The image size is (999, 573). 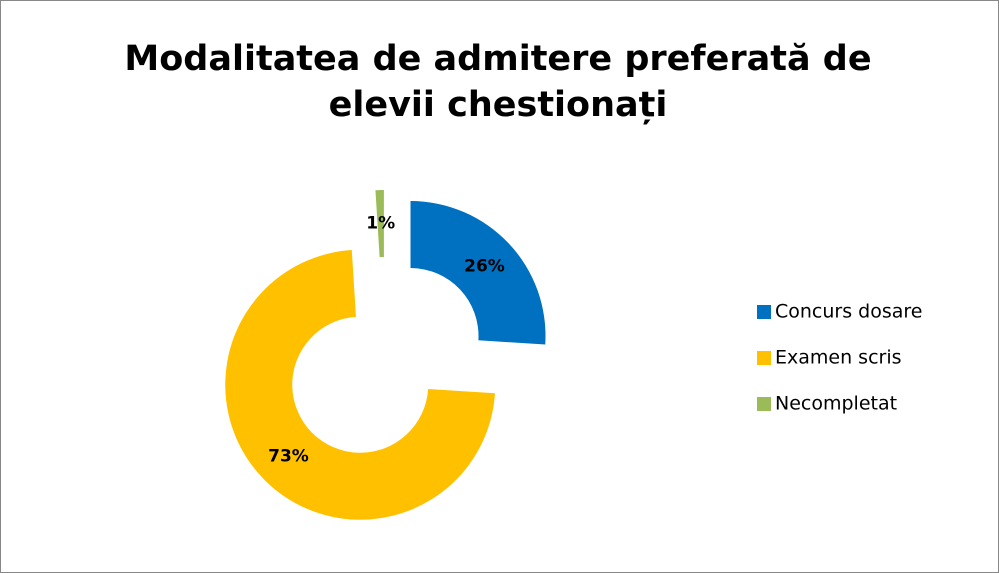 I want to click on legend-label: Examen scris, so click(x=838, y=358).